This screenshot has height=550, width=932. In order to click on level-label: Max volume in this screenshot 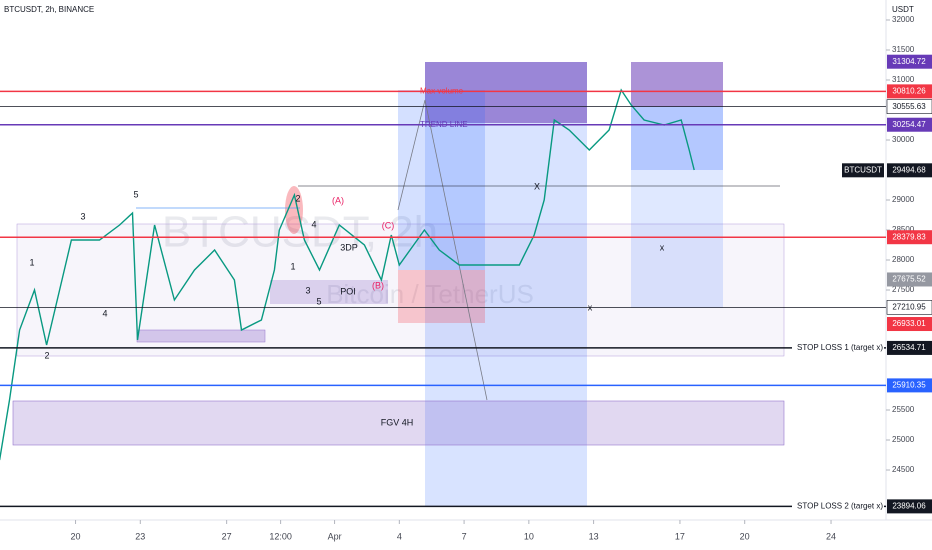, I will do `click(442, 90)`.